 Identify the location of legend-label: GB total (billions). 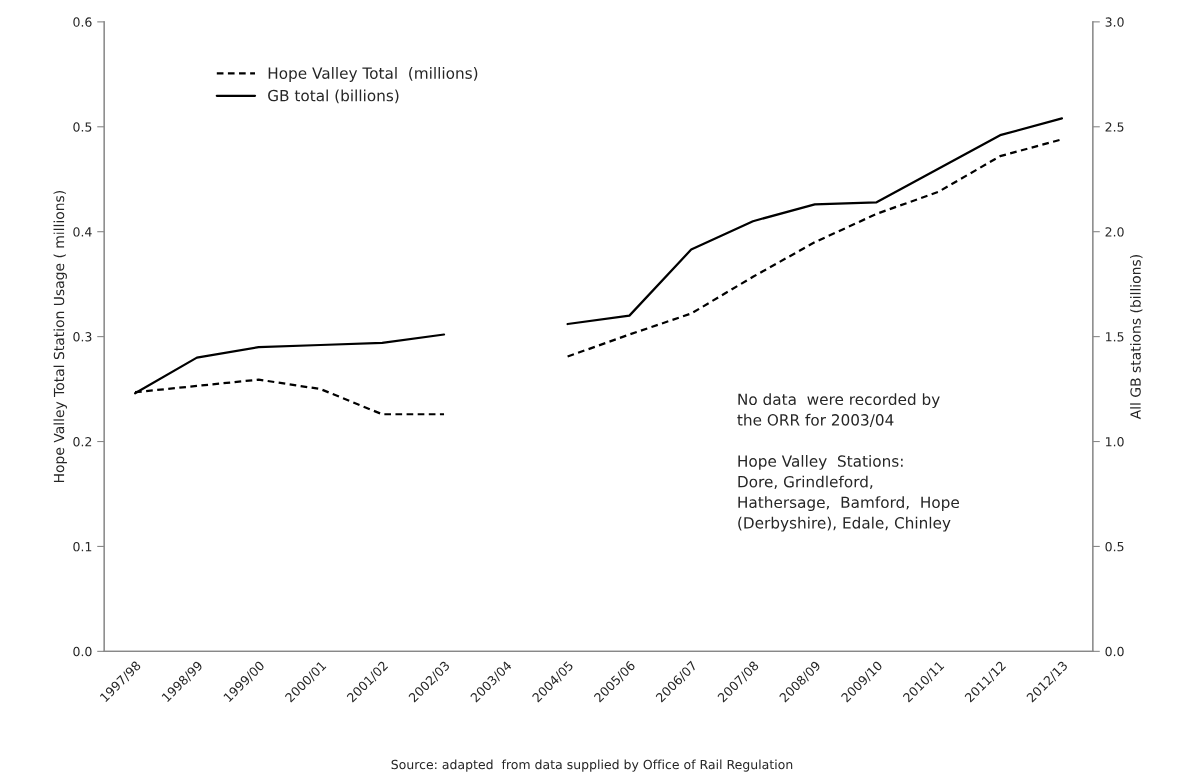
(333, 96).